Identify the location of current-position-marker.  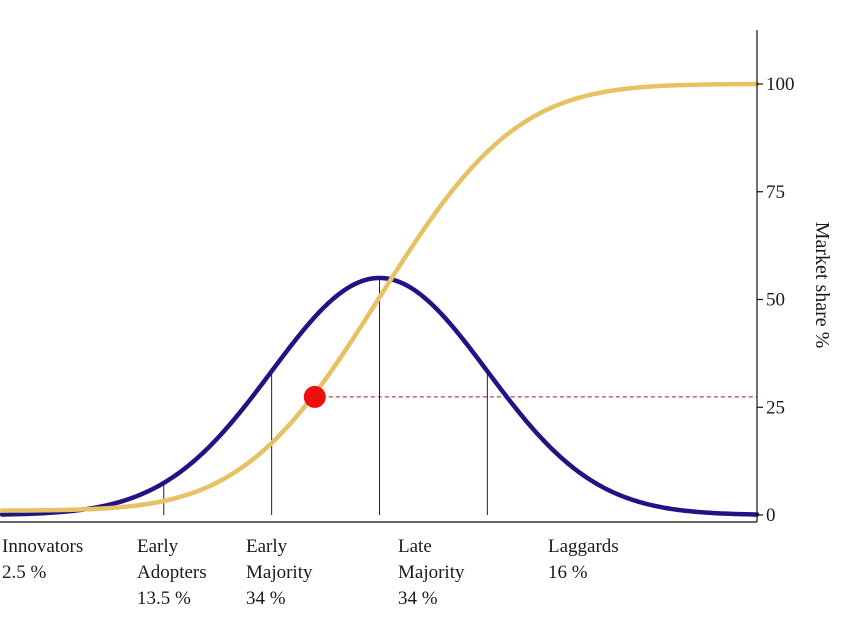
(314, 396).